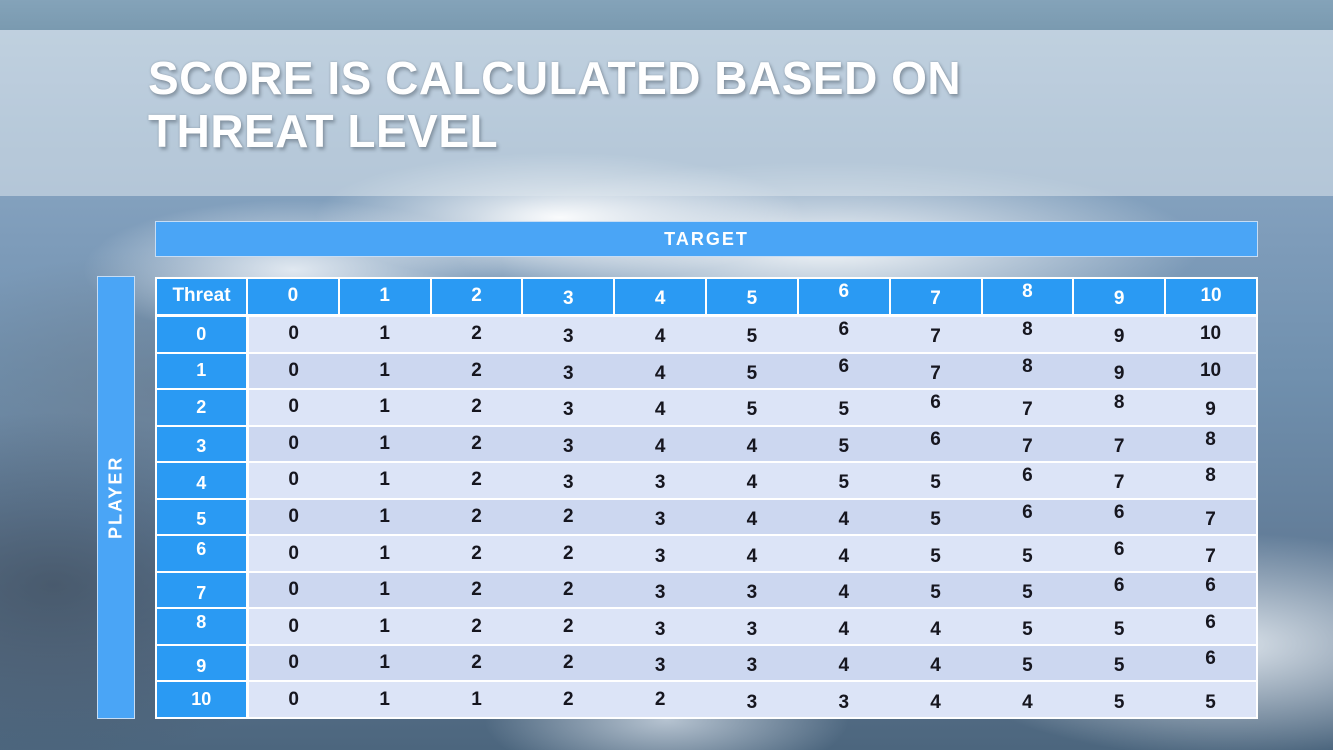 Image resolution: width=1333 pixels, height=750 pixels. I want to click on score-cell: 10, so click(1211, 370).